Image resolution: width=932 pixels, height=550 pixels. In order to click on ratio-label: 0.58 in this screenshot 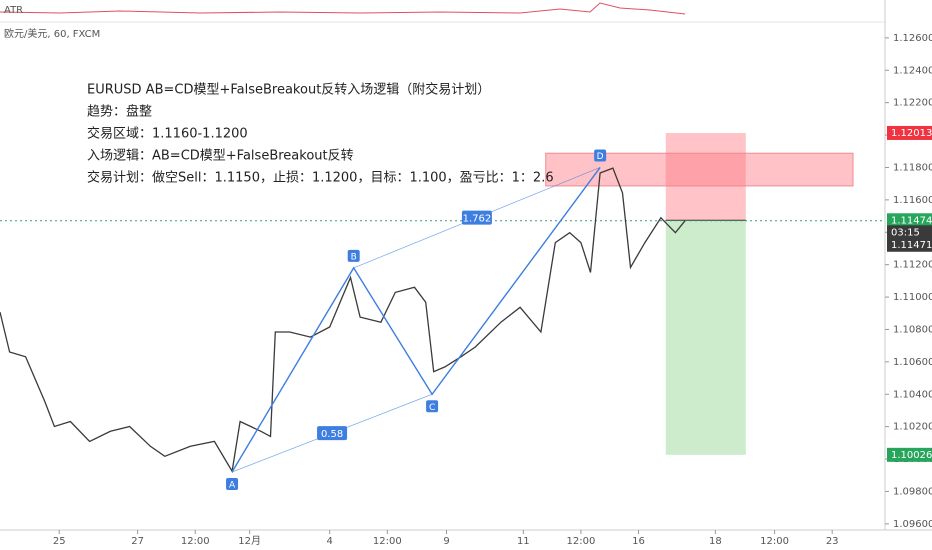, I will do `click(332, 434)`.